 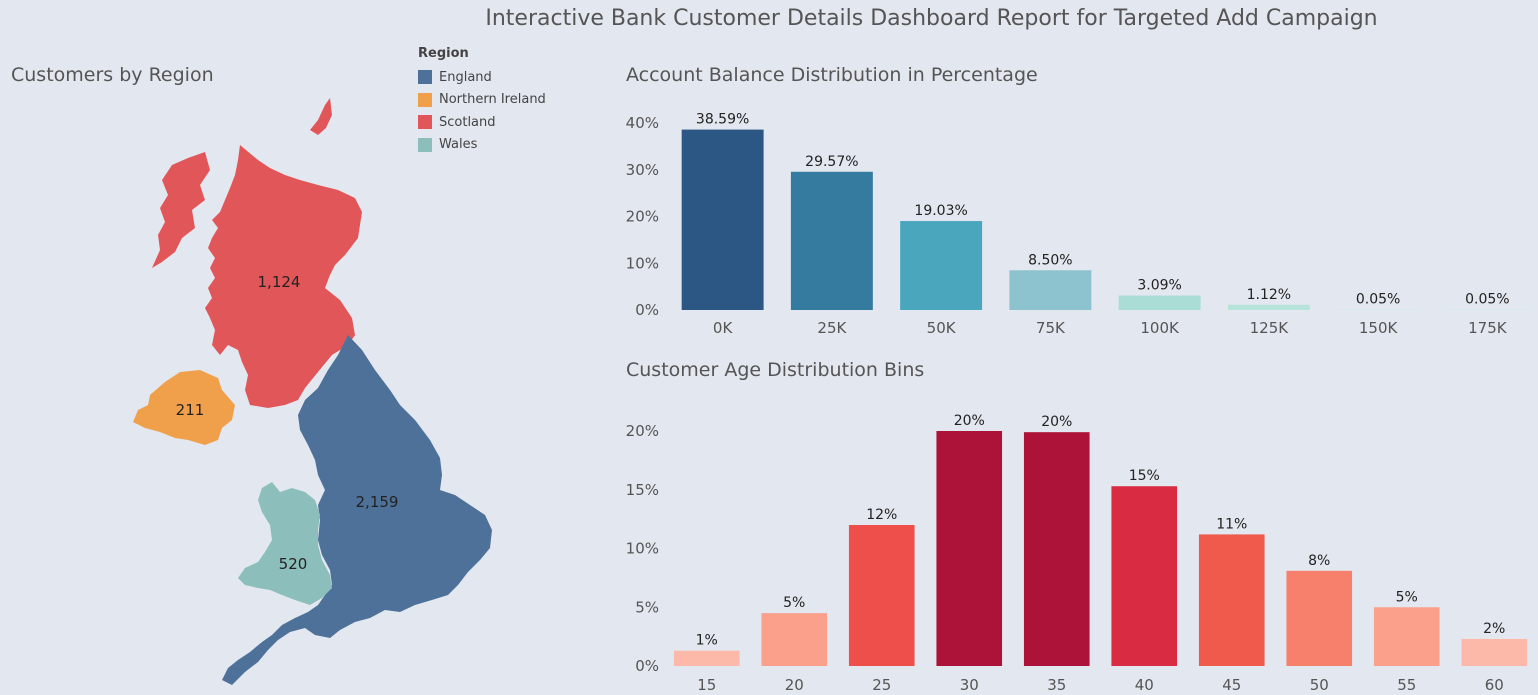 I want to click on bar-value-label: 8.50%, so click(x=1050, y=260).